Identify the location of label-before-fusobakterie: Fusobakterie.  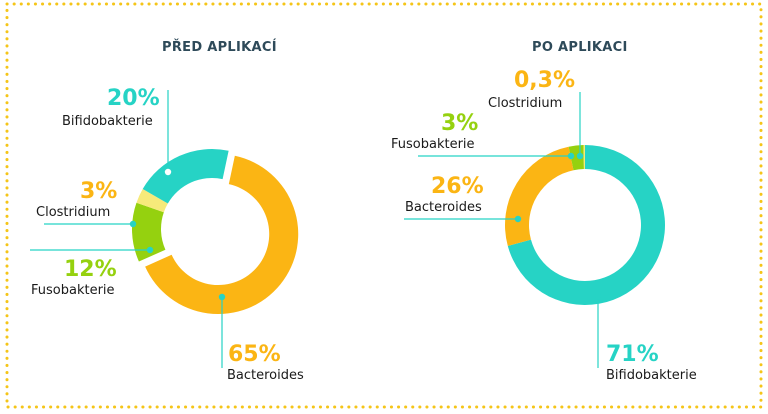
(73, 290).